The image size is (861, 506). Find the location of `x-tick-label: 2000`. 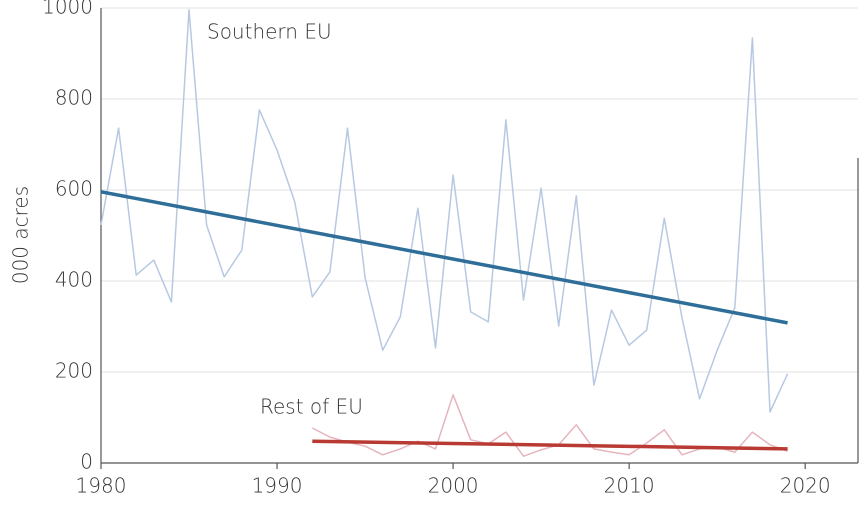

x-tick-label: 2000 is located at coordinates (453, 486).